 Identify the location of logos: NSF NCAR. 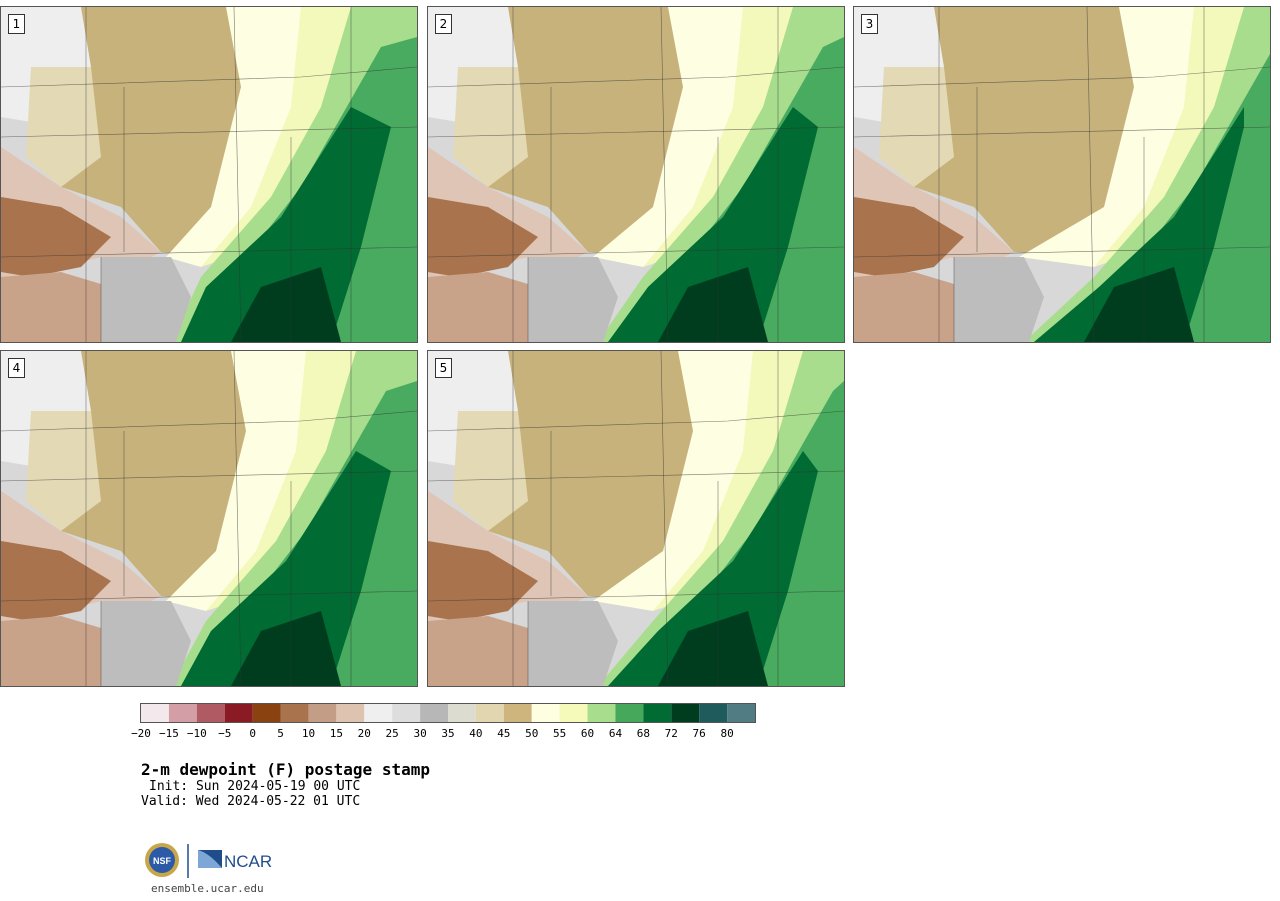
(208, 860).